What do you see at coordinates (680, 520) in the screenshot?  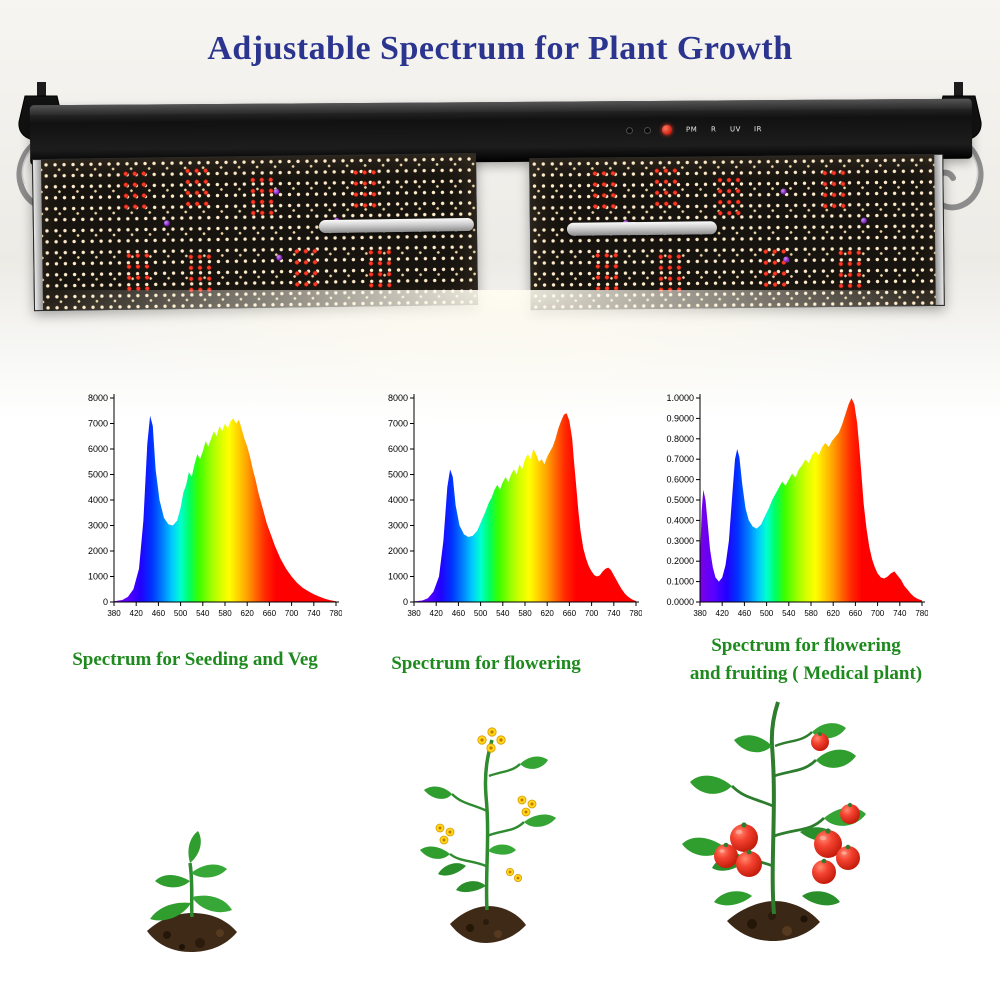 I see `svg-text: 0.4000` at bounding box center [680, 520].